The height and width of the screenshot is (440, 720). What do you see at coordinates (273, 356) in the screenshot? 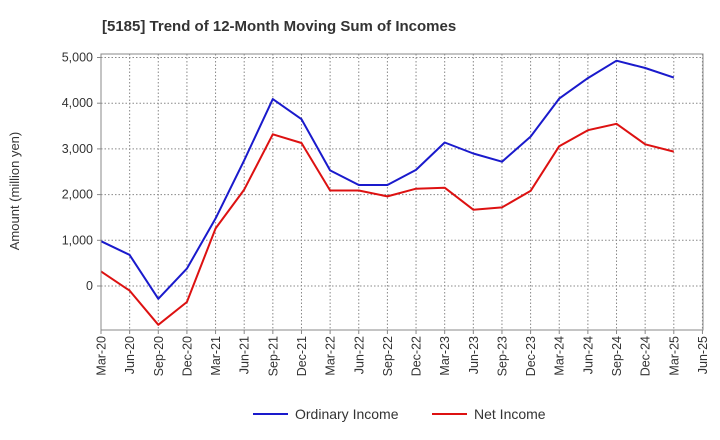
I see `x-tick-label-sep-21: Sep-21` at bounding box center [273, 356].